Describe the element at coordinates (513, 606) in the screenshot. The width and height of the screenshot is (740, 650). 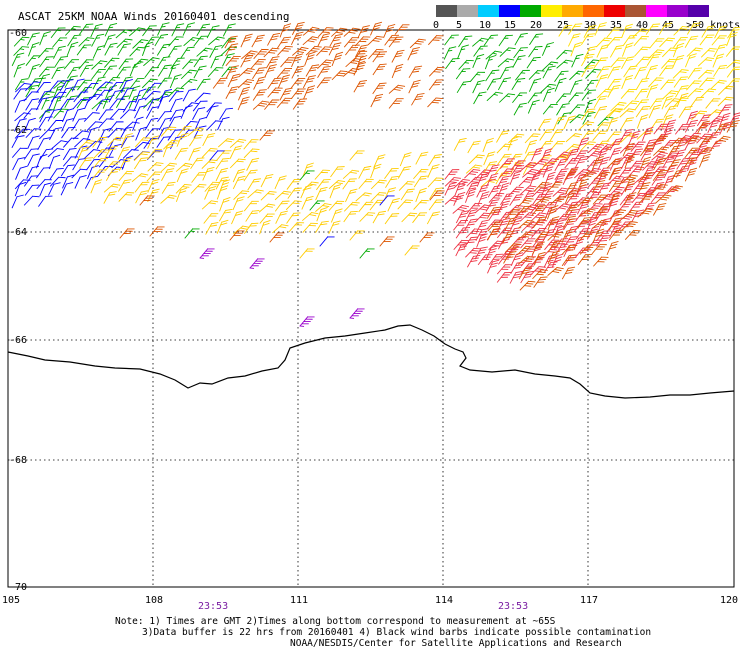
I see `time-label-east: 23:53` at that location.